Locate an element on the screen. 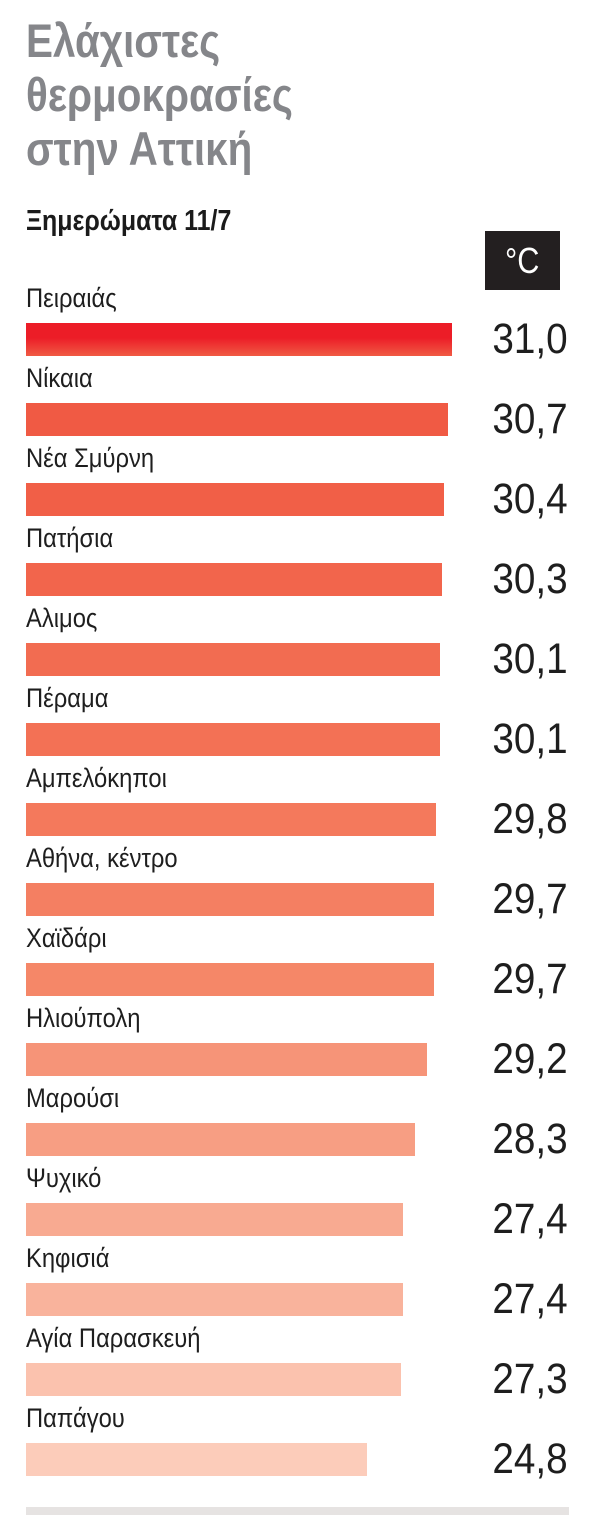 This screenshot has width=608, height=1532. bar-row: Χαϊδάρι 29,7 is located at coordinates (304, 963).